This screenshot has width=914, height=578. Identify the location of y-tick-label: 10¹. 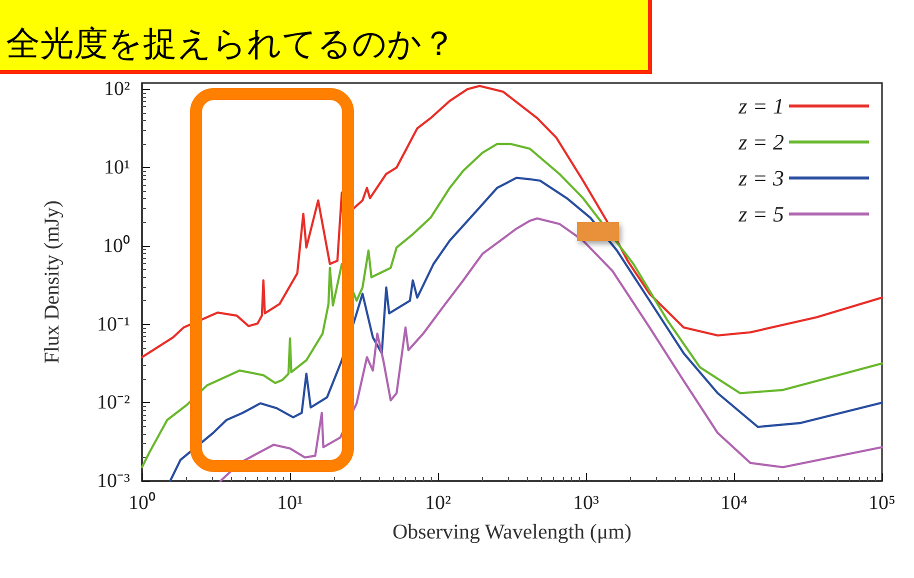
(117, 167).